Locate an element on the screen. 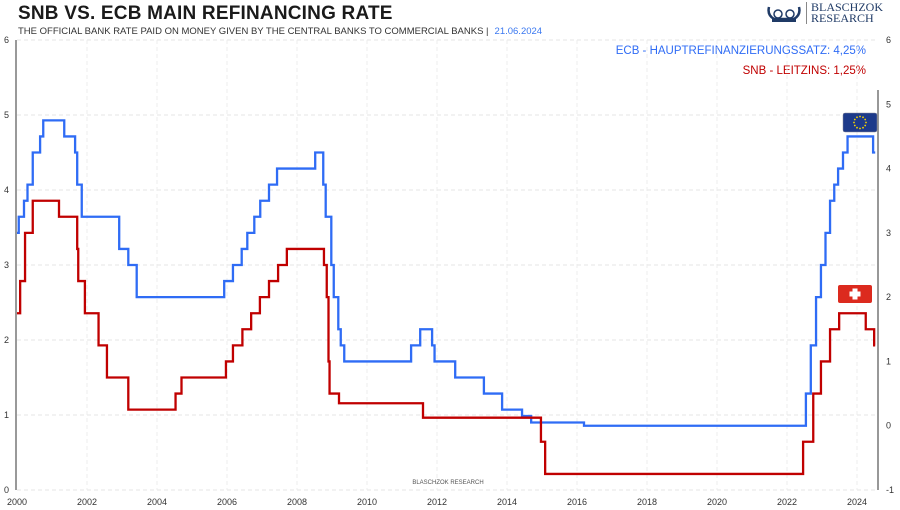  chart-title: SNB VS. ECB MAIN REFINANCING RATE is located at coordinates (205, 13).